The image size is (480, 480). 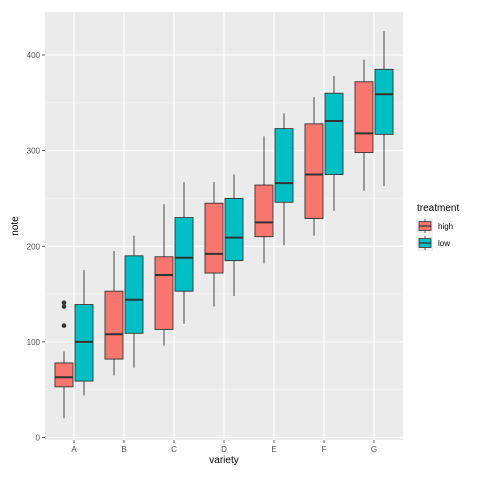 What do you see at coordinates (374, 449) in the screenshot?
I see `x-tick-label: G` at bounding box center [374, 449].